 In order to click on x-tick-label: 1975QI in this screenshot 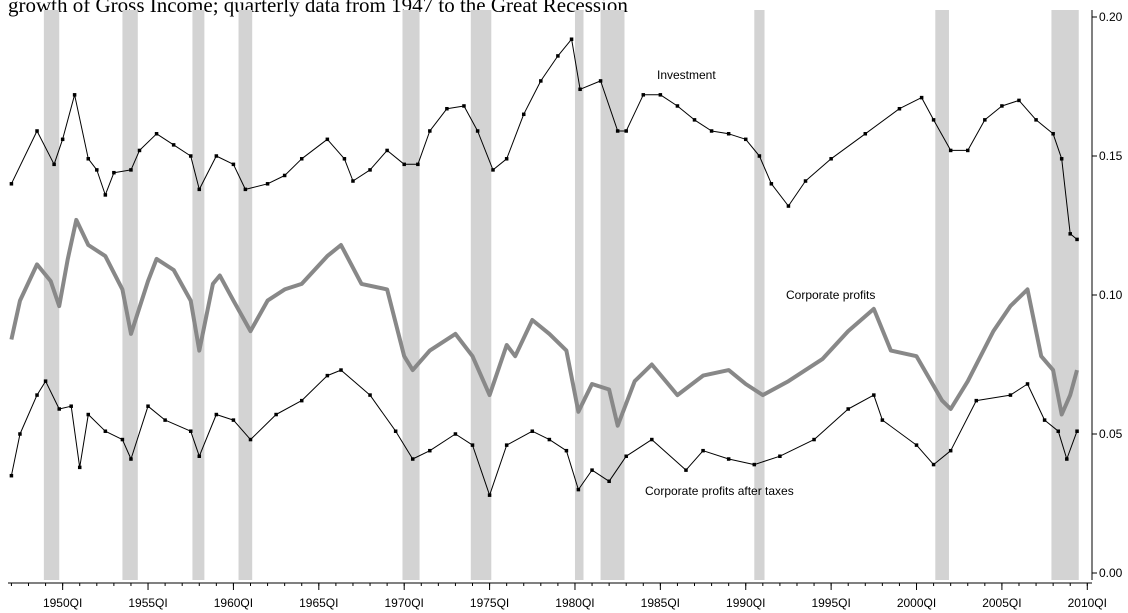, I will do `click(489, 603)`.